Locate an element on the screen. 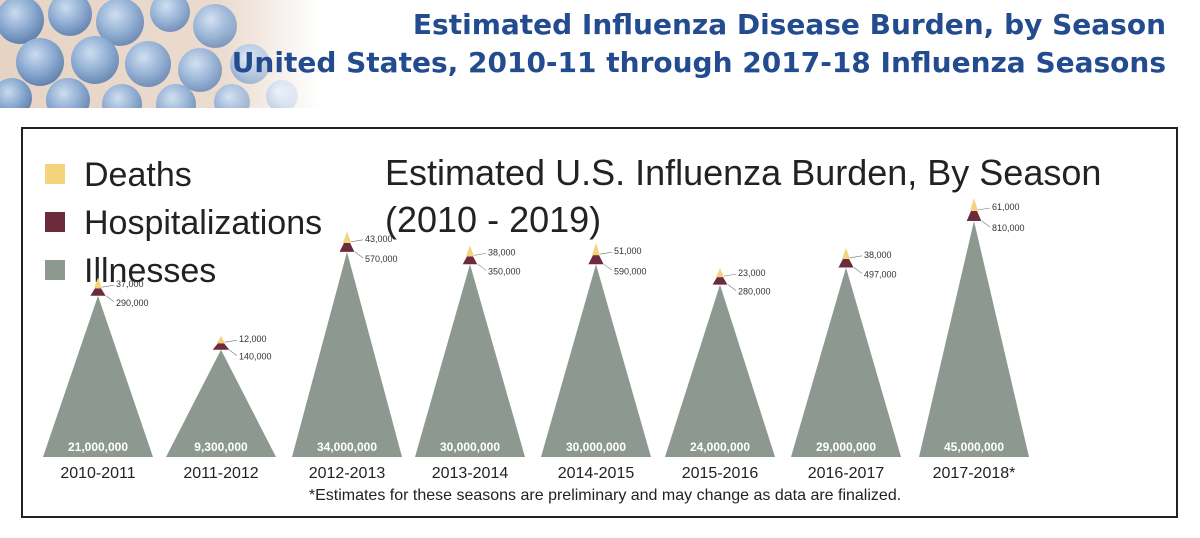 The image size is (1200, 538). hospitalization-value-label: 570,000 is located at coordinates (381, 259).